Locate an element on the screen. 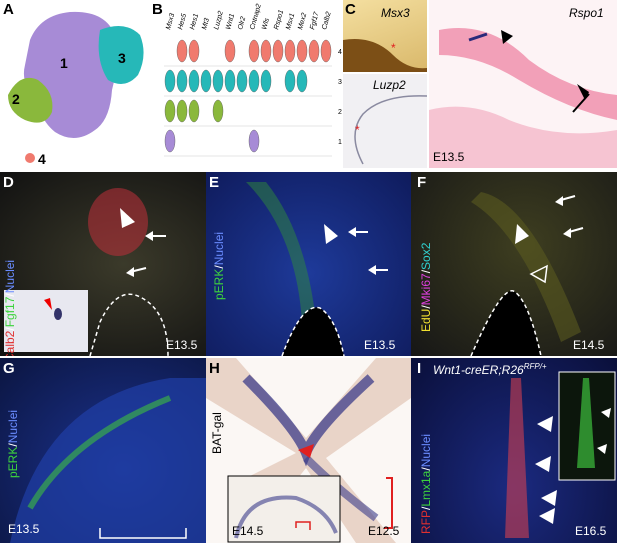 The width and height of the screenshot is (617, 543). luzp2-image: * Luzp2 is located at coordinates (385, 121).